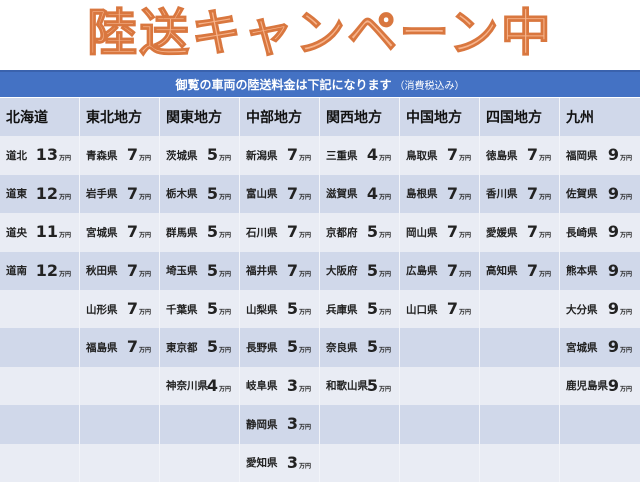 The width and height of the screenshot is (640, 482). I want to click on price-number: 13, so click(46, 155).